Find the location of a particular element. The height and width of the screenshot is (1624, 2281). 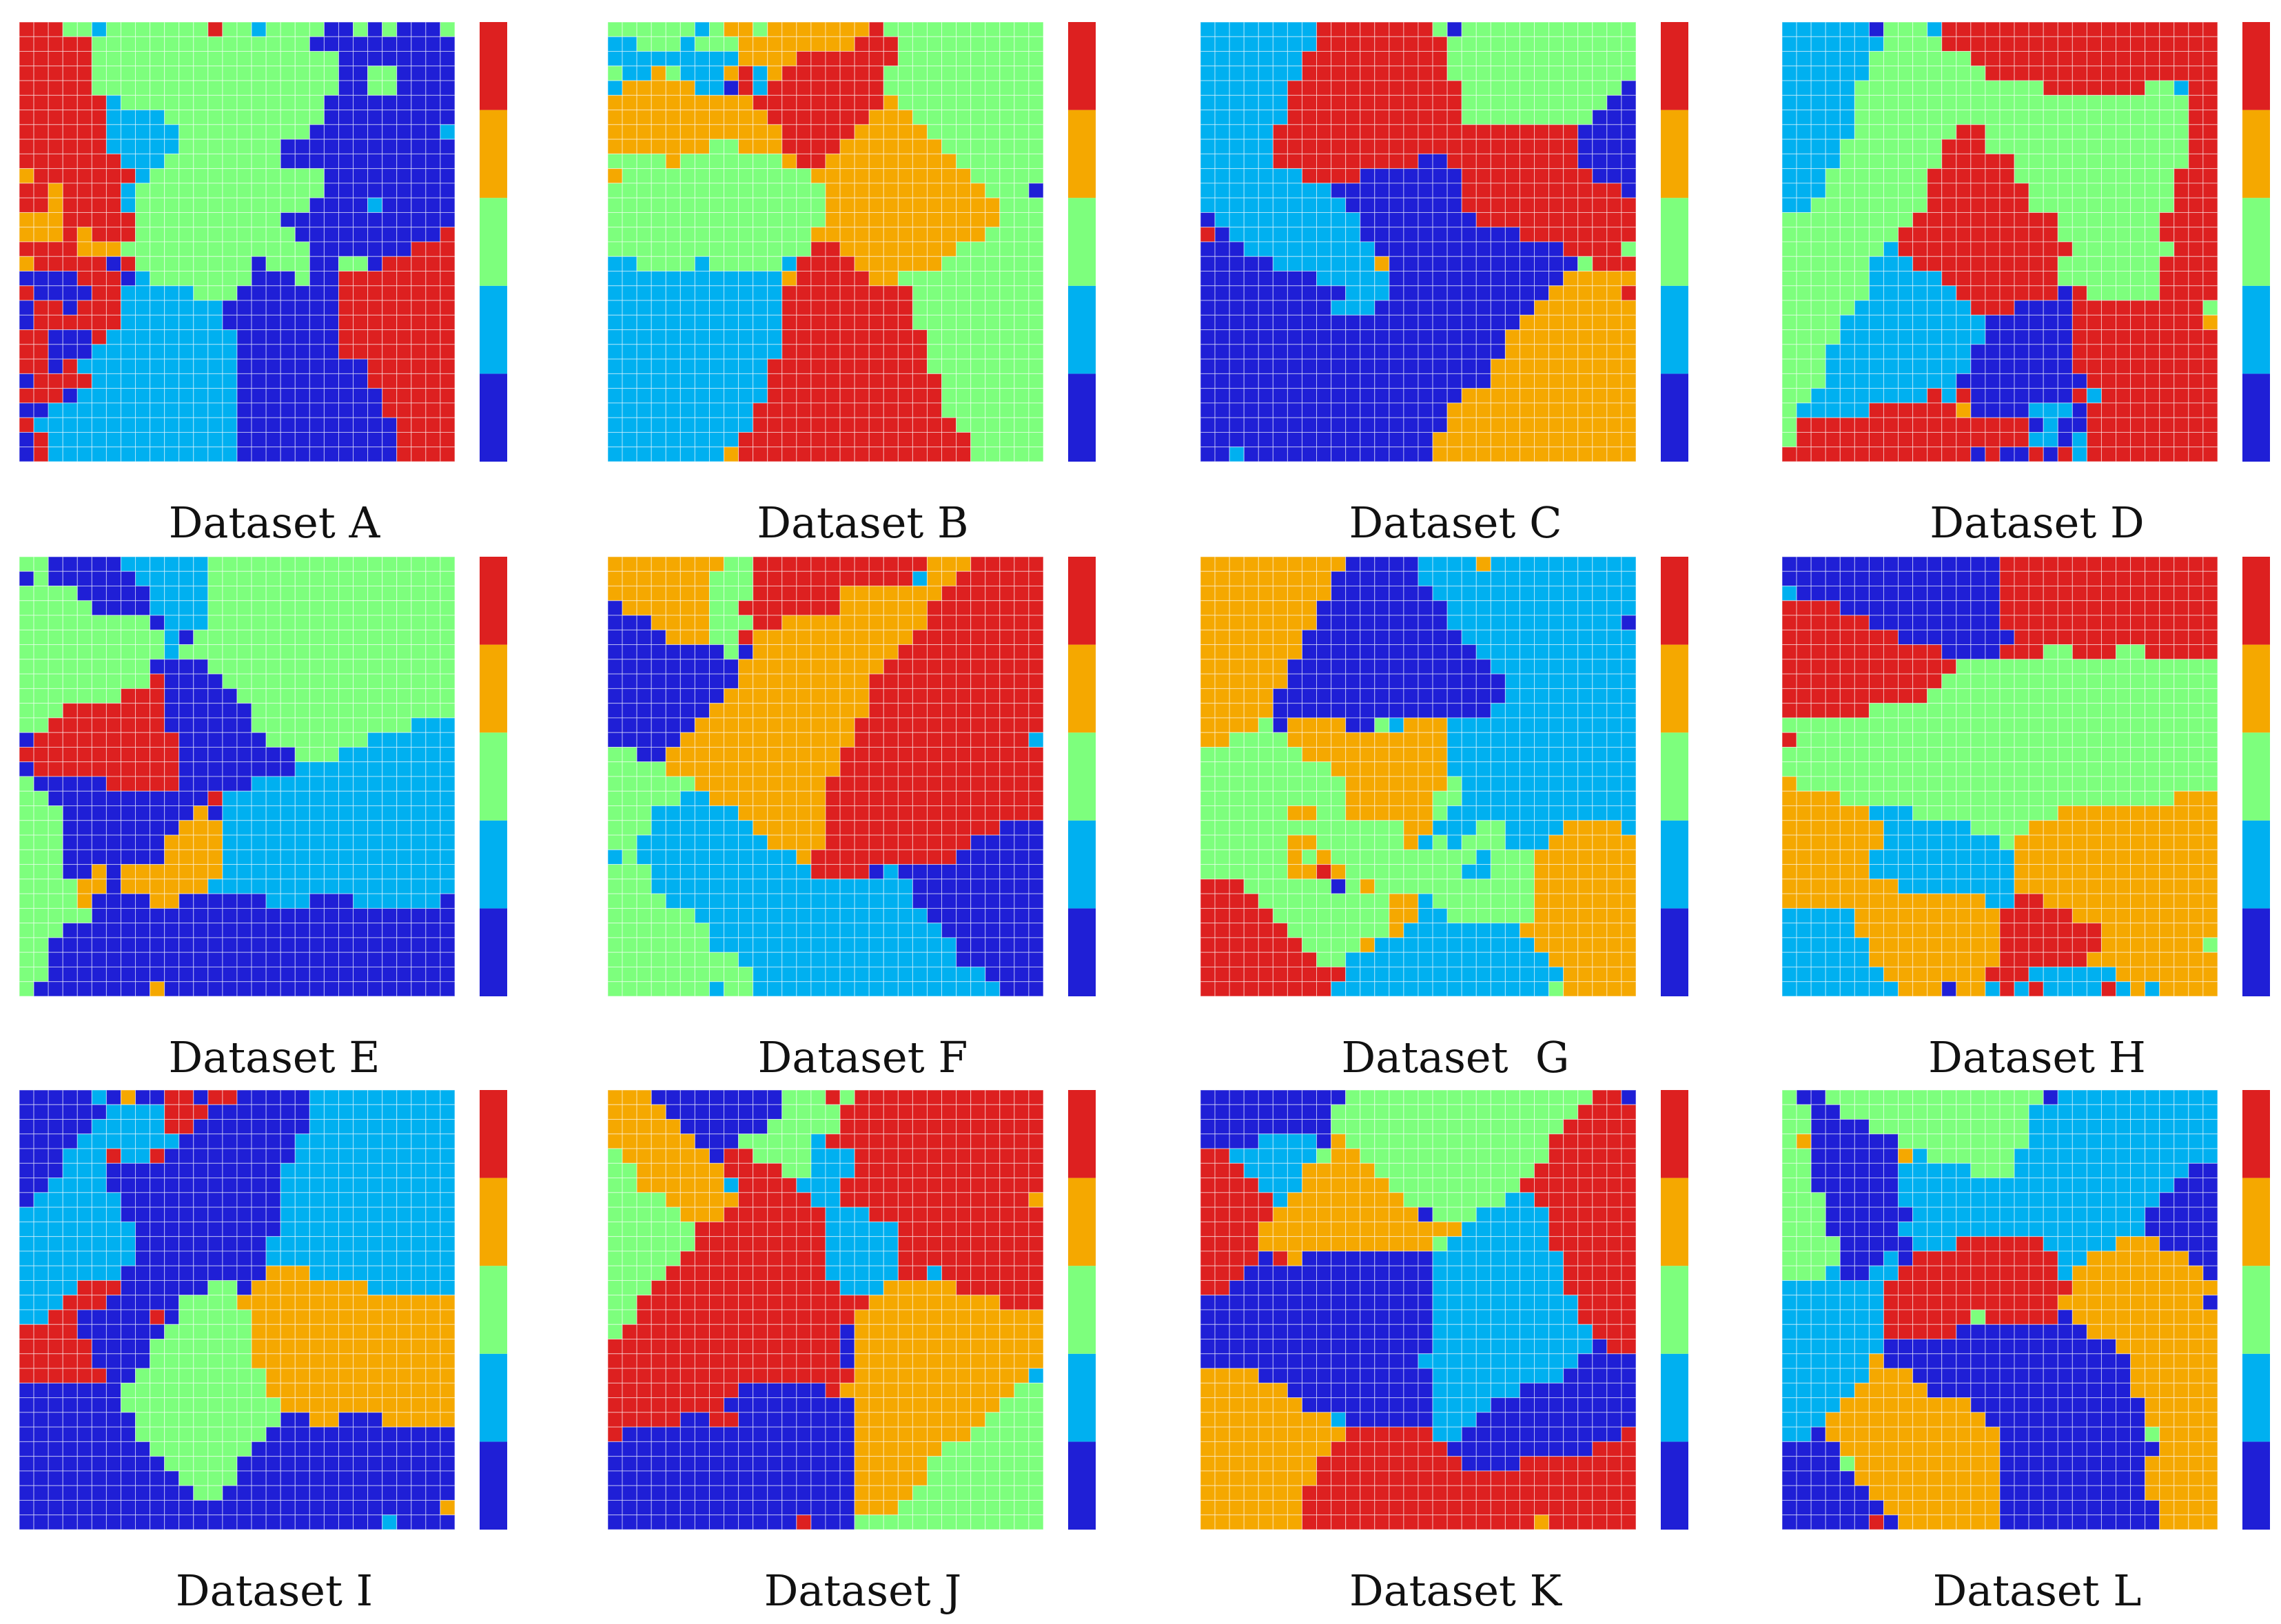

panel-dataset-c: Dataset C is located at coordinates (1476, 289).